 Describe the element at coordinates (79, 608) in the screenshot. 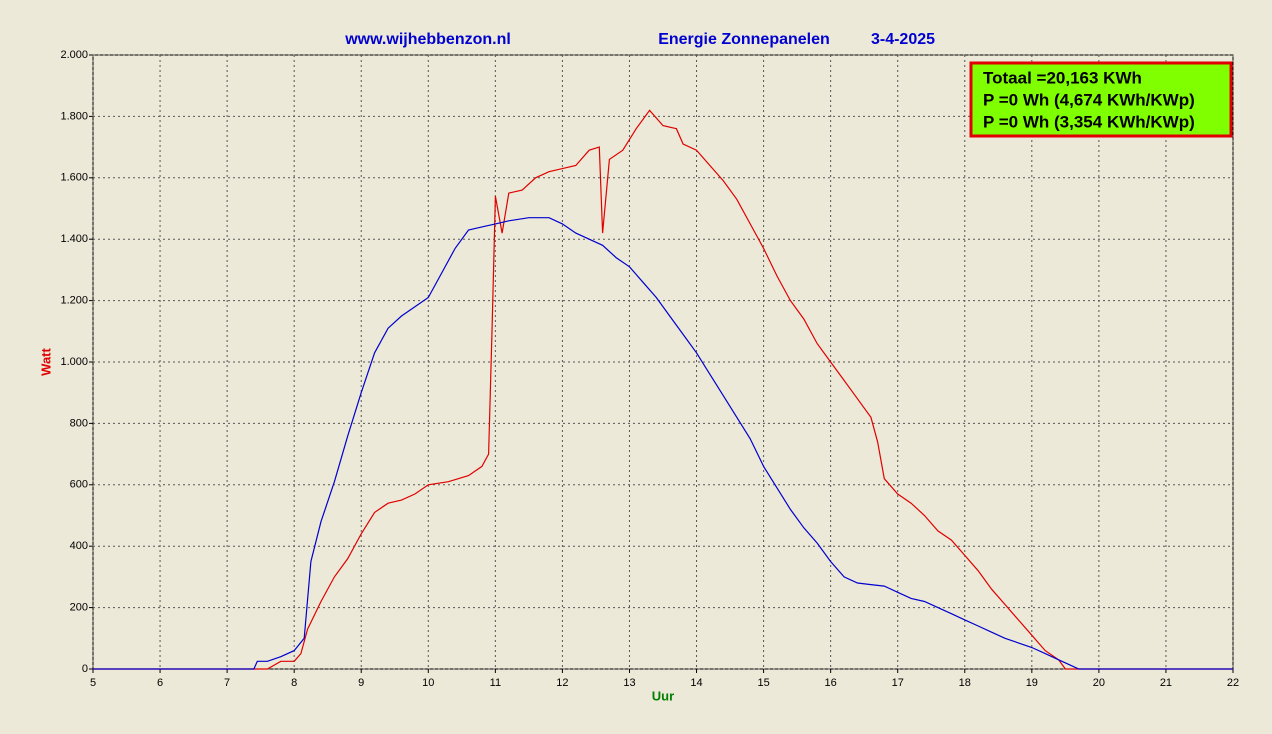

I see `y-tick-label: 200` at that location.